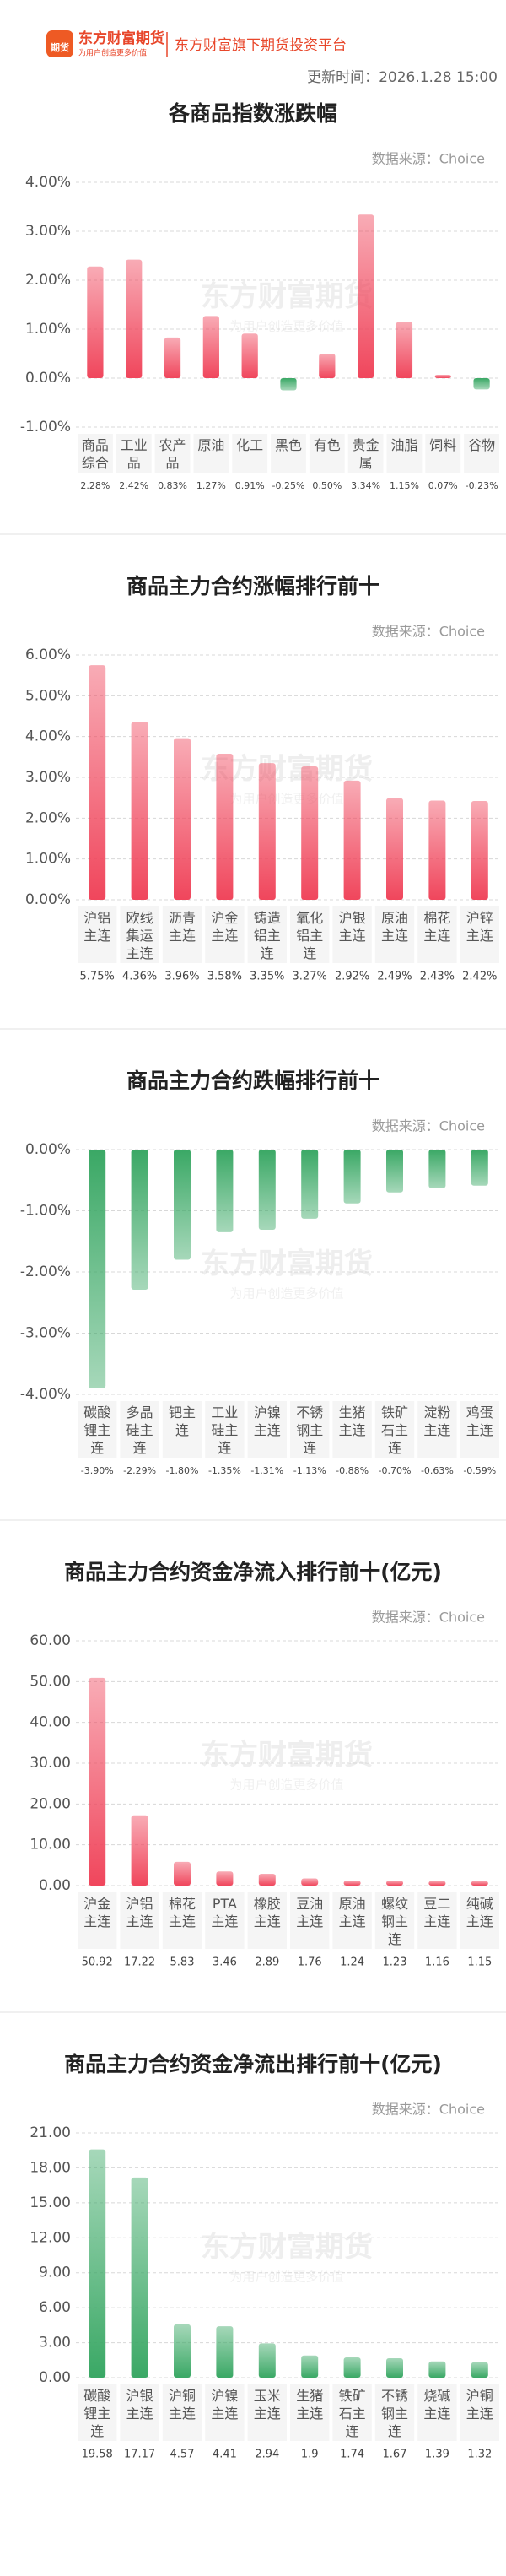 The height and width of the screenshot is (2576, 506). What do you see at coordinates (367, 454) in the screenshot?
I see `x-tick-label: 贵金属` at bounding box center [367, 454].